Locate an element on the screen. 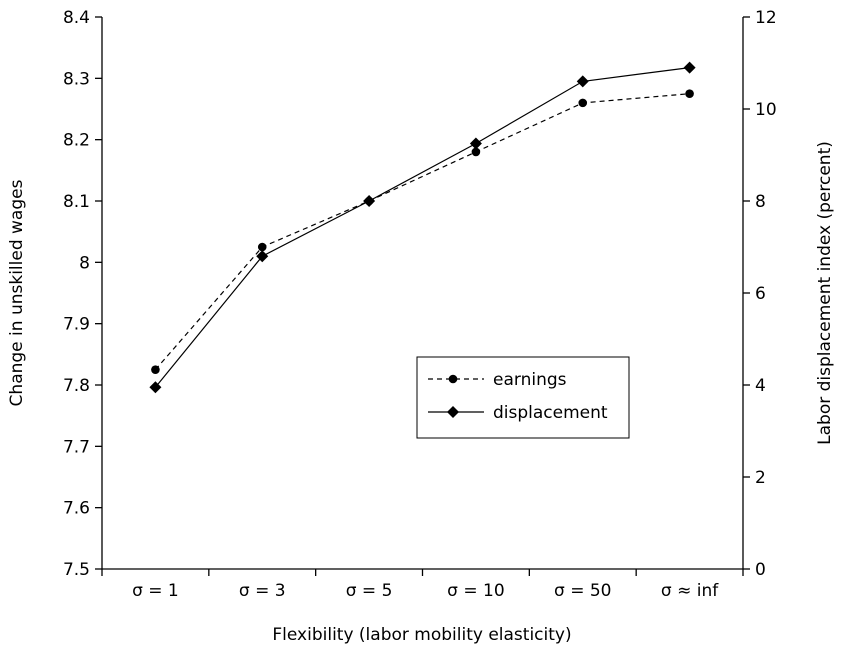 This screenshot has height=648, width=845. legend-box is located at coordinates (523, 397).